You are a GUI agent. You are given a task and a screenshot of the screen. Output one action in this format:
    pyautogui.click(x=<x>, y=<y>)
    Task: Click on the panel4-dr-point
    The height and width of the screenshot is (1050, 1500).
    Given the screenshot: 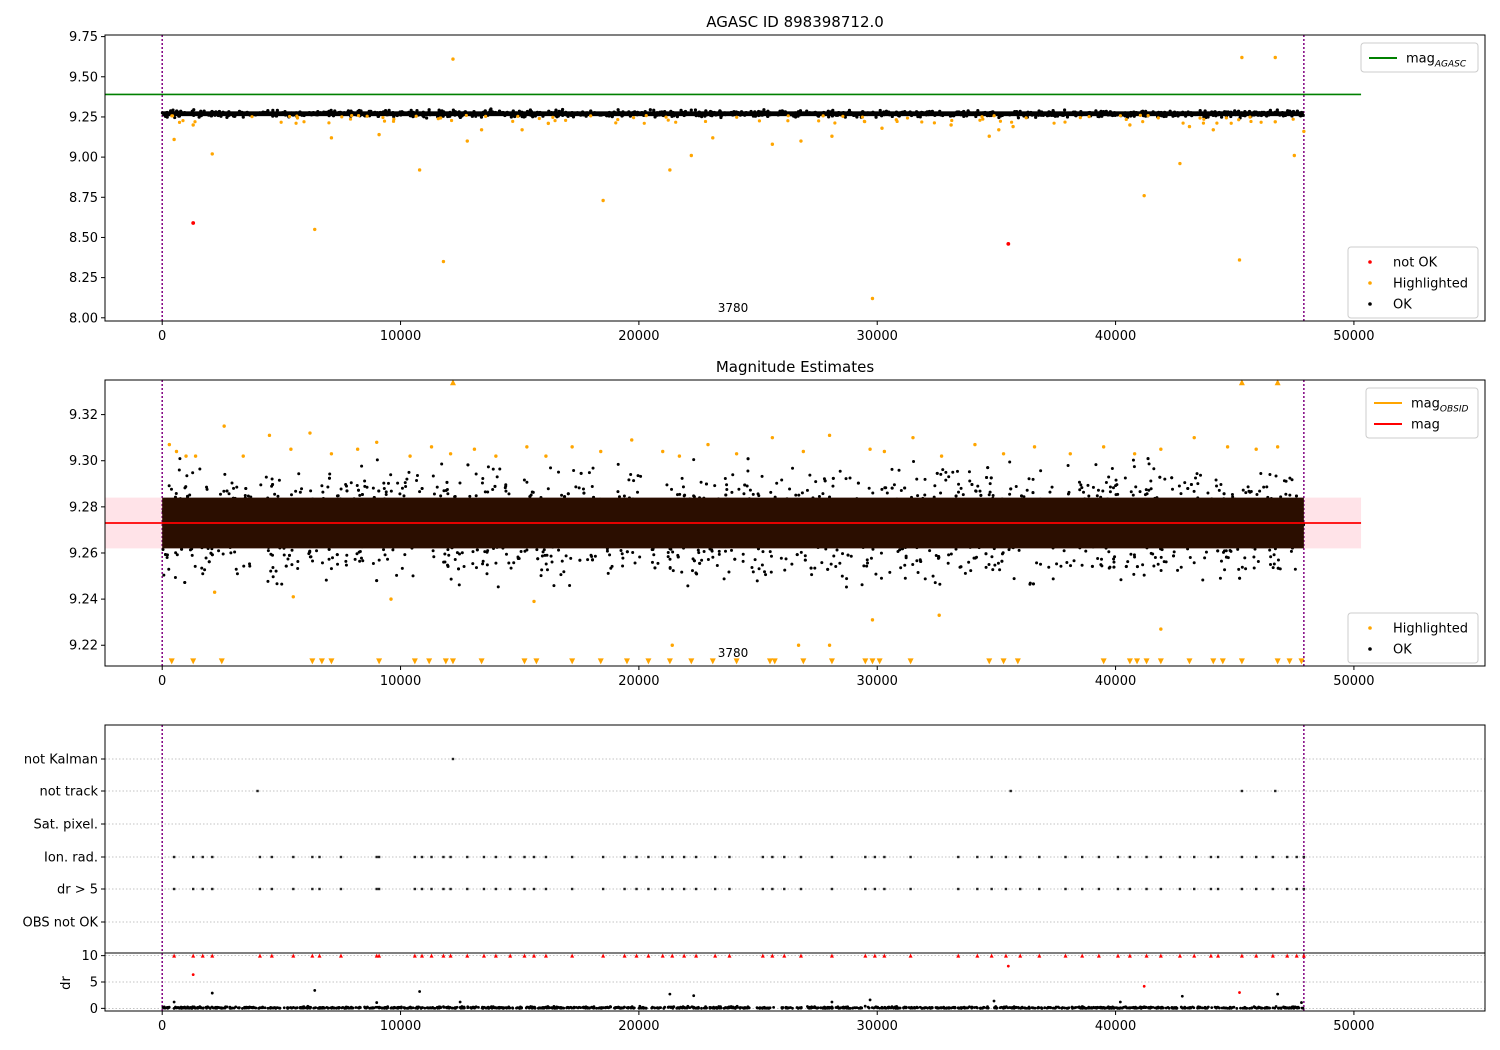 What is the action you would take?
    pyautogui.click(x=774, y=1007)
    